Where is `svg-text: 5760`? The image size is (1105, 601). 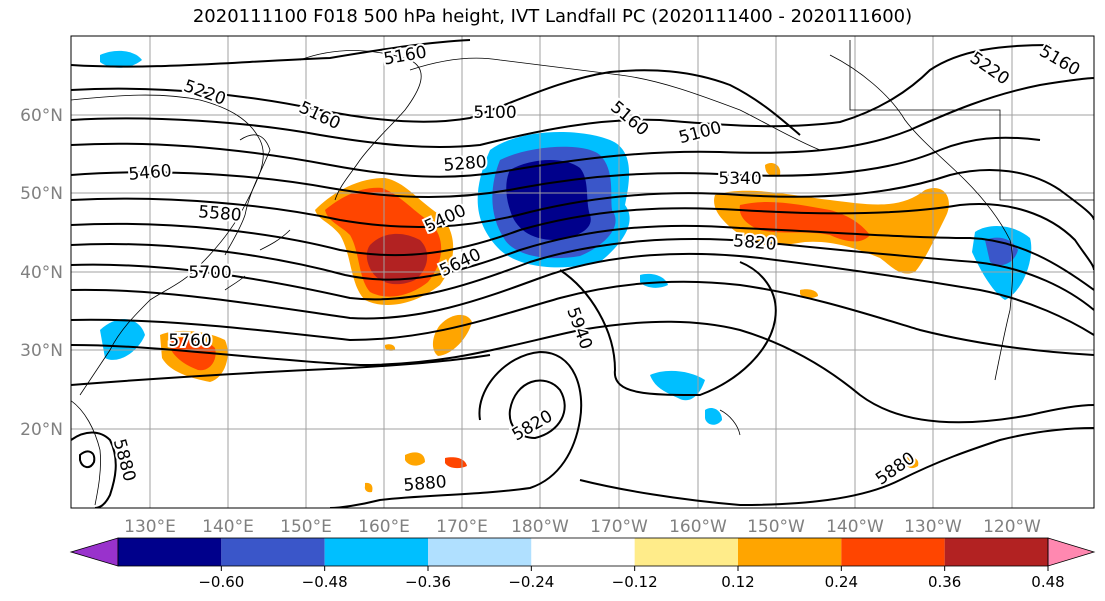 svg-text: 5760 is located at coordinates (189, 341).